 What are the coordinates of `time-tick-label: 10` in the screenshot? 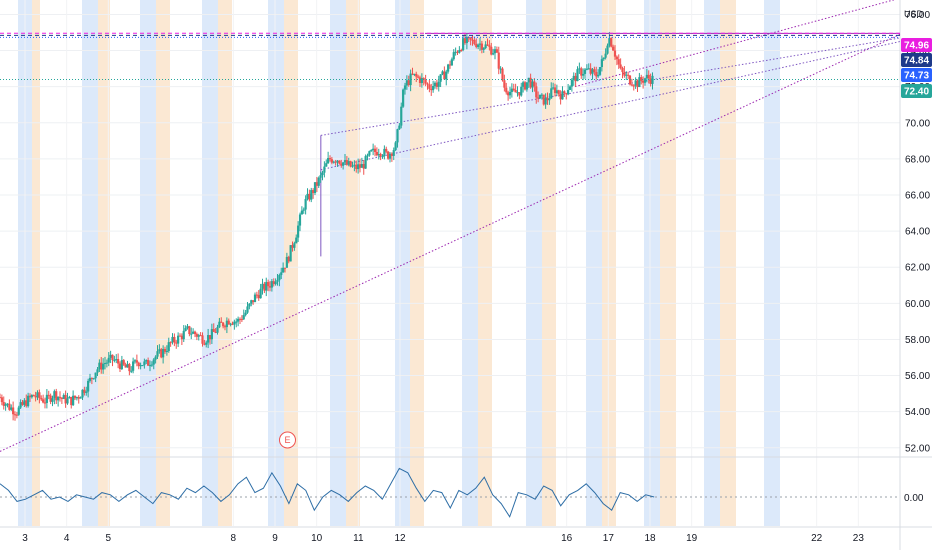 It's located at (317, 538).